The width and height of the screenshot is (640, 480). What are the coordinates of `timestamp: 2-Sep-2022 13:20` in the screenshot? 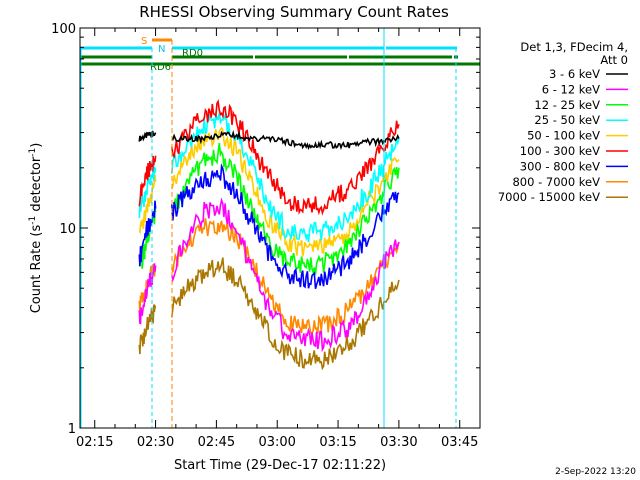 It's located at (595, 472).